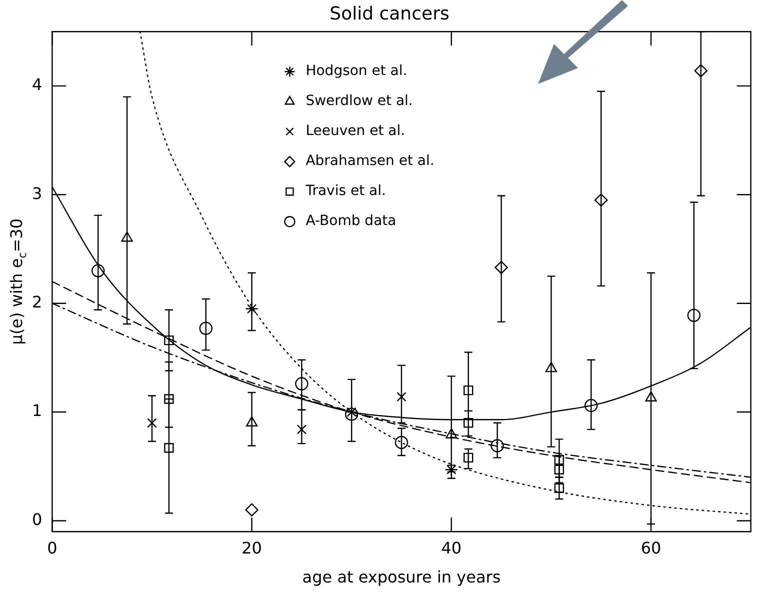  I want to click on y-axis-title: μ(e) with ec=30, so click(18, 281).